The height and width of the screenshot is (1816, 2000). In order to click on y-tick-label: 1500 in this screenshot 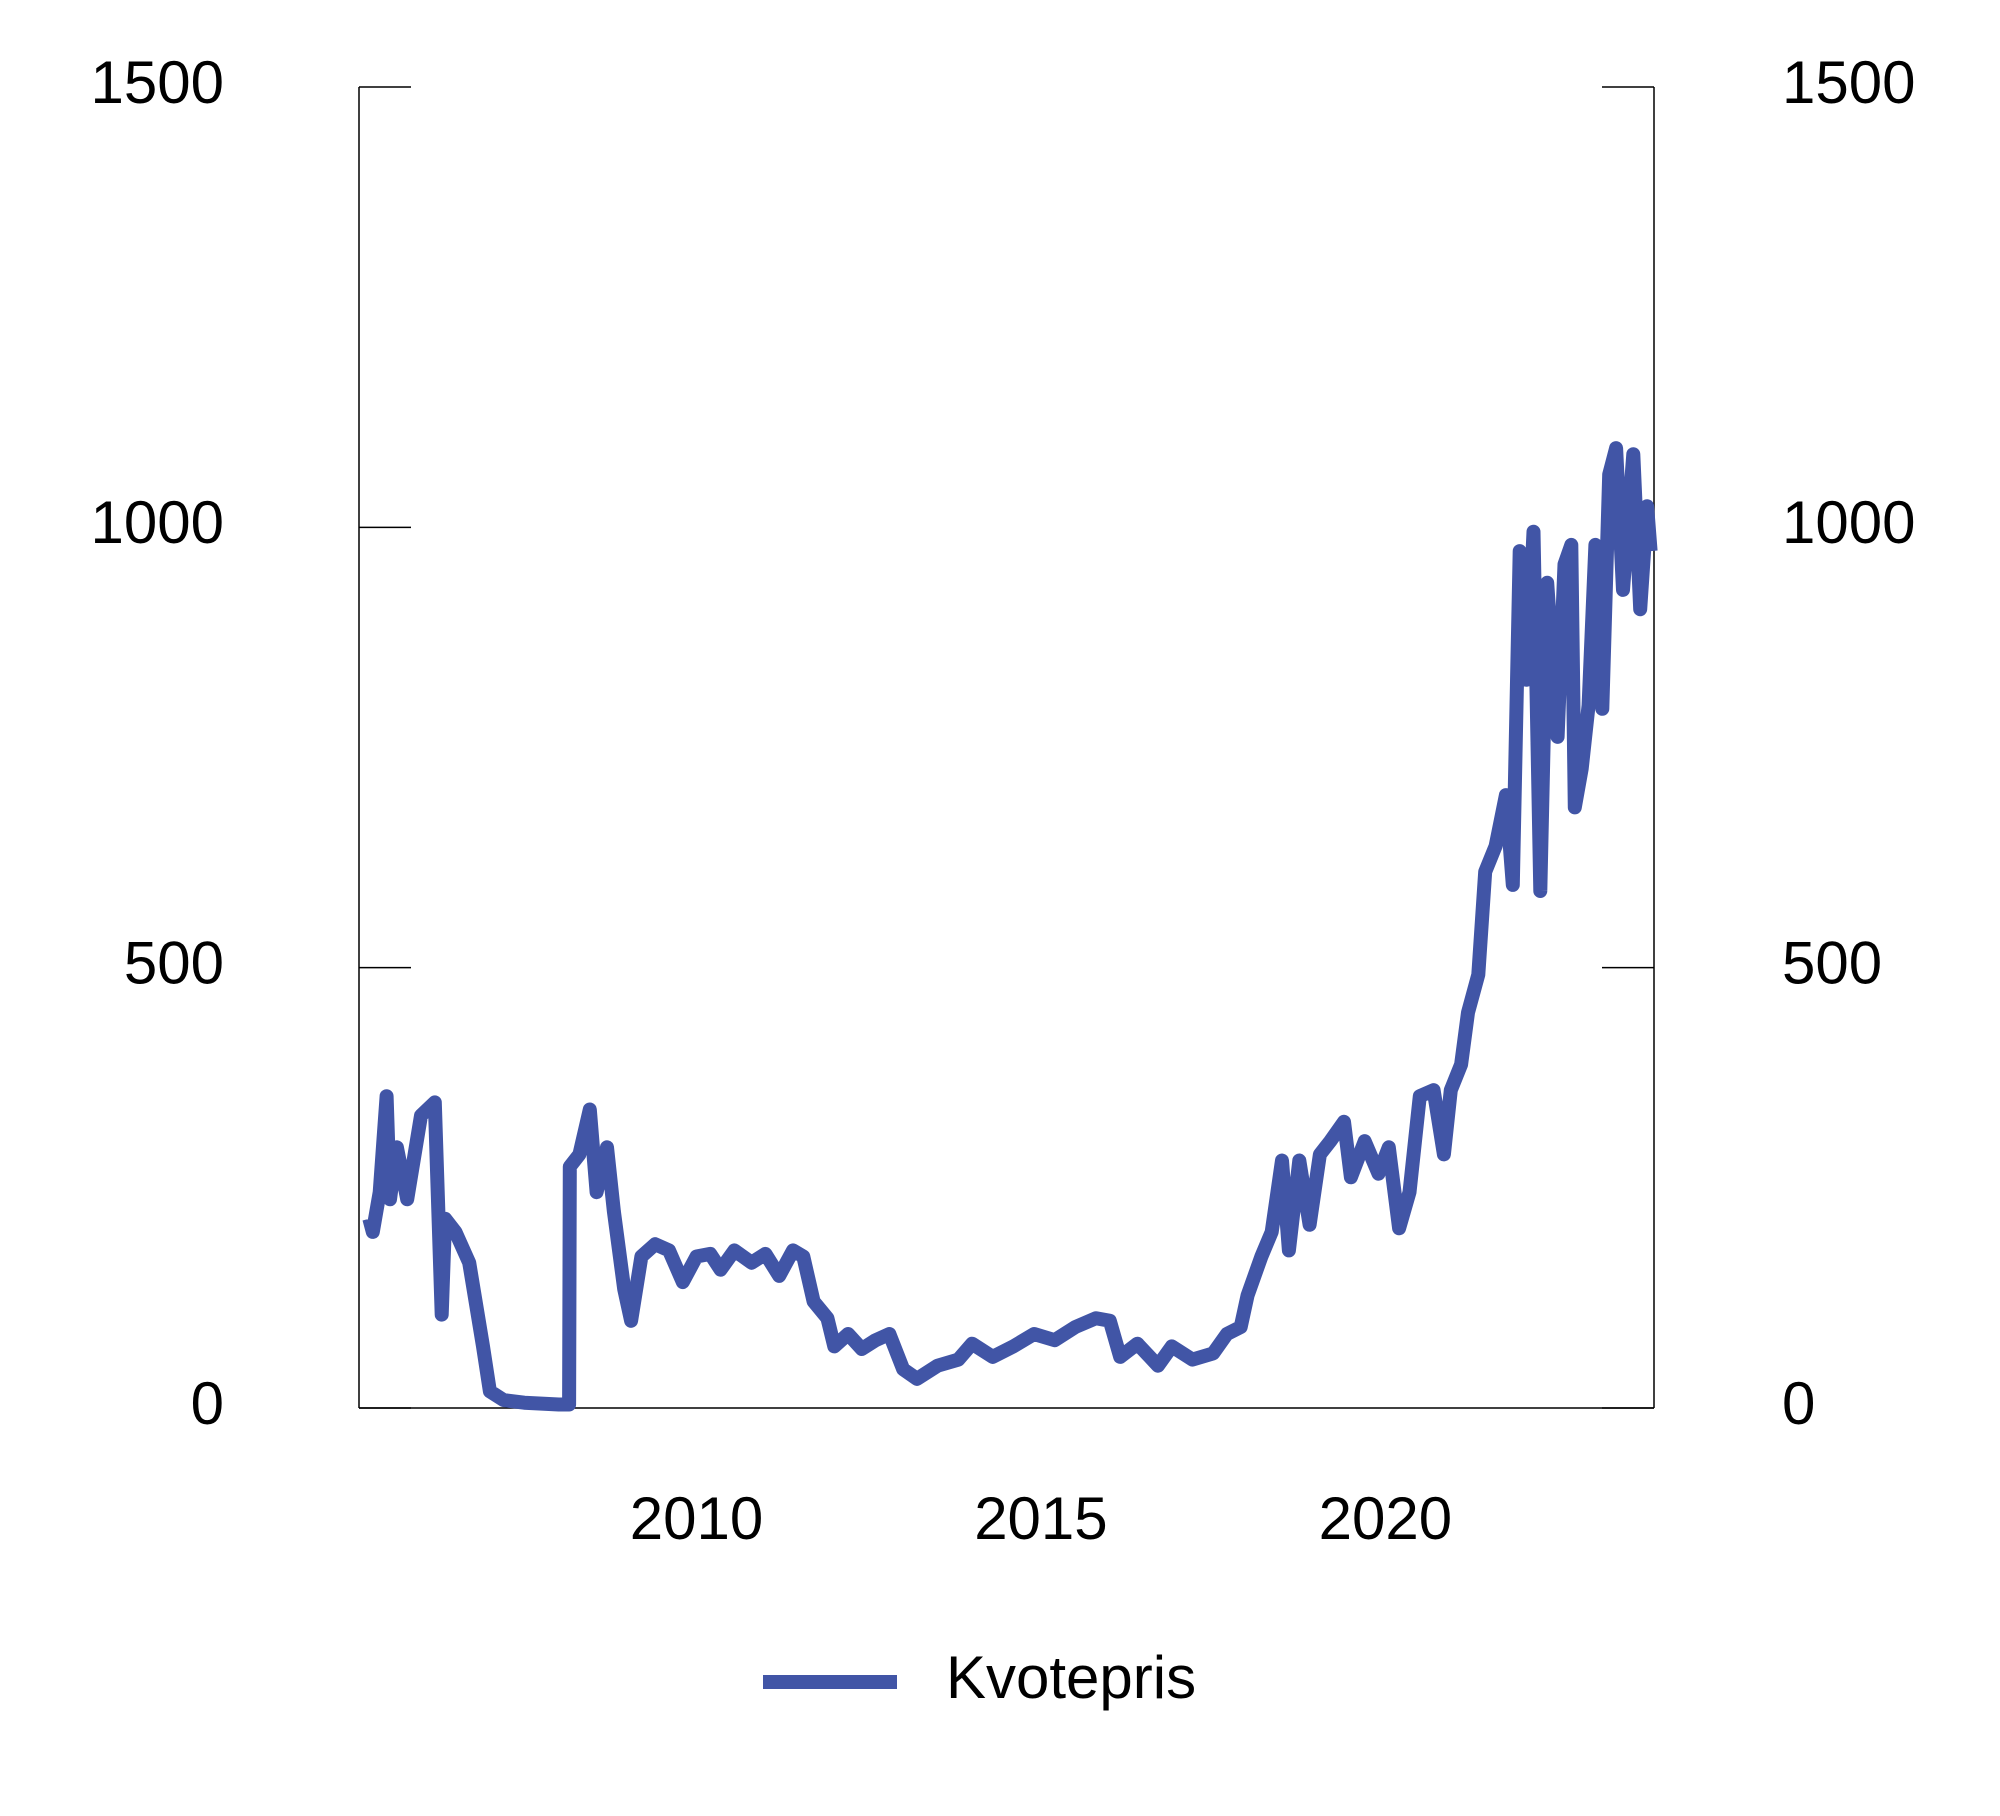, I will do `click(157, 82)`.